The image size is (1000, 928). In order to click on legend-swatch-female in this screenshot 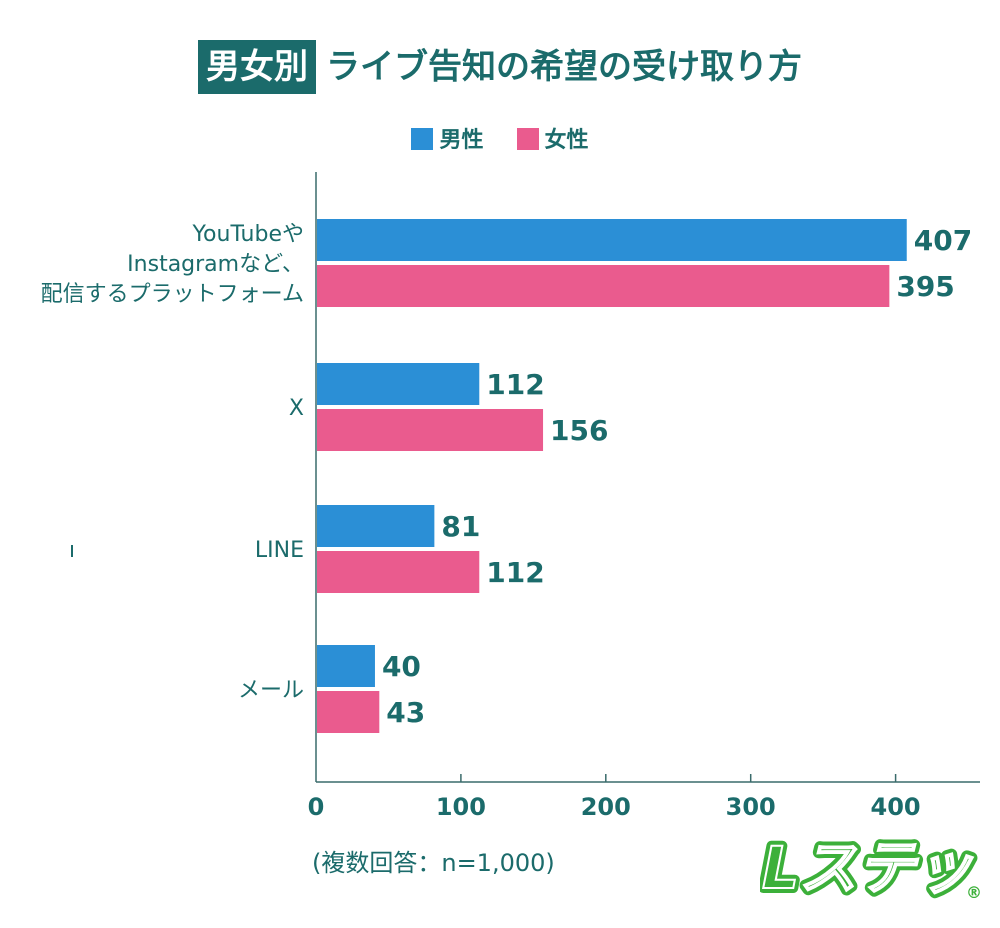, I will do `click(527, 139)`.